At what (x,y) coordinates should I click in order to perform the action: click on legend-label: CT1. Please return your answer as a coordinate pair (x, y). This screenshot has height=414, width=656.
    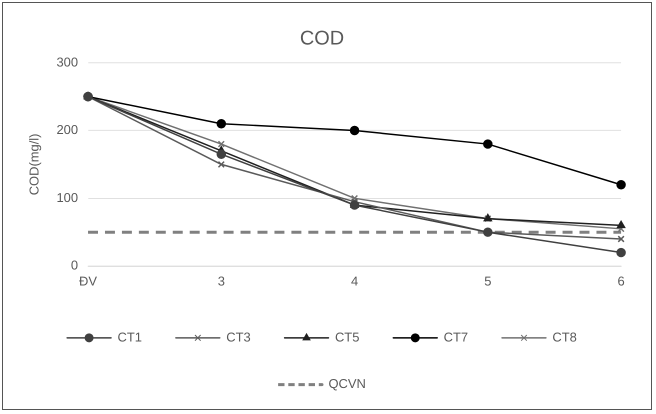
    Looking at the image, I should click on (130, 336).